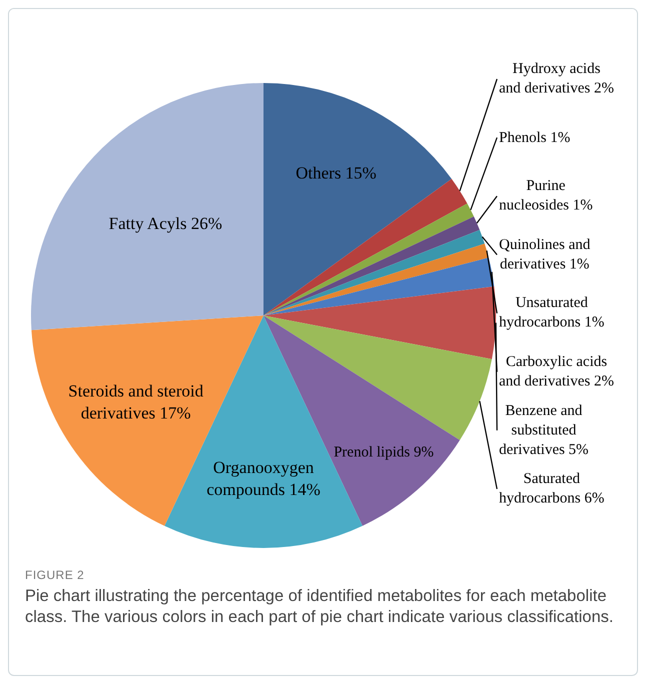 The height and width of the screenshot is (687, 648). Describe the element at coordinates (384, 452) in the screenshot. I see `slice-label: Prenol lipids 9%` at that location.